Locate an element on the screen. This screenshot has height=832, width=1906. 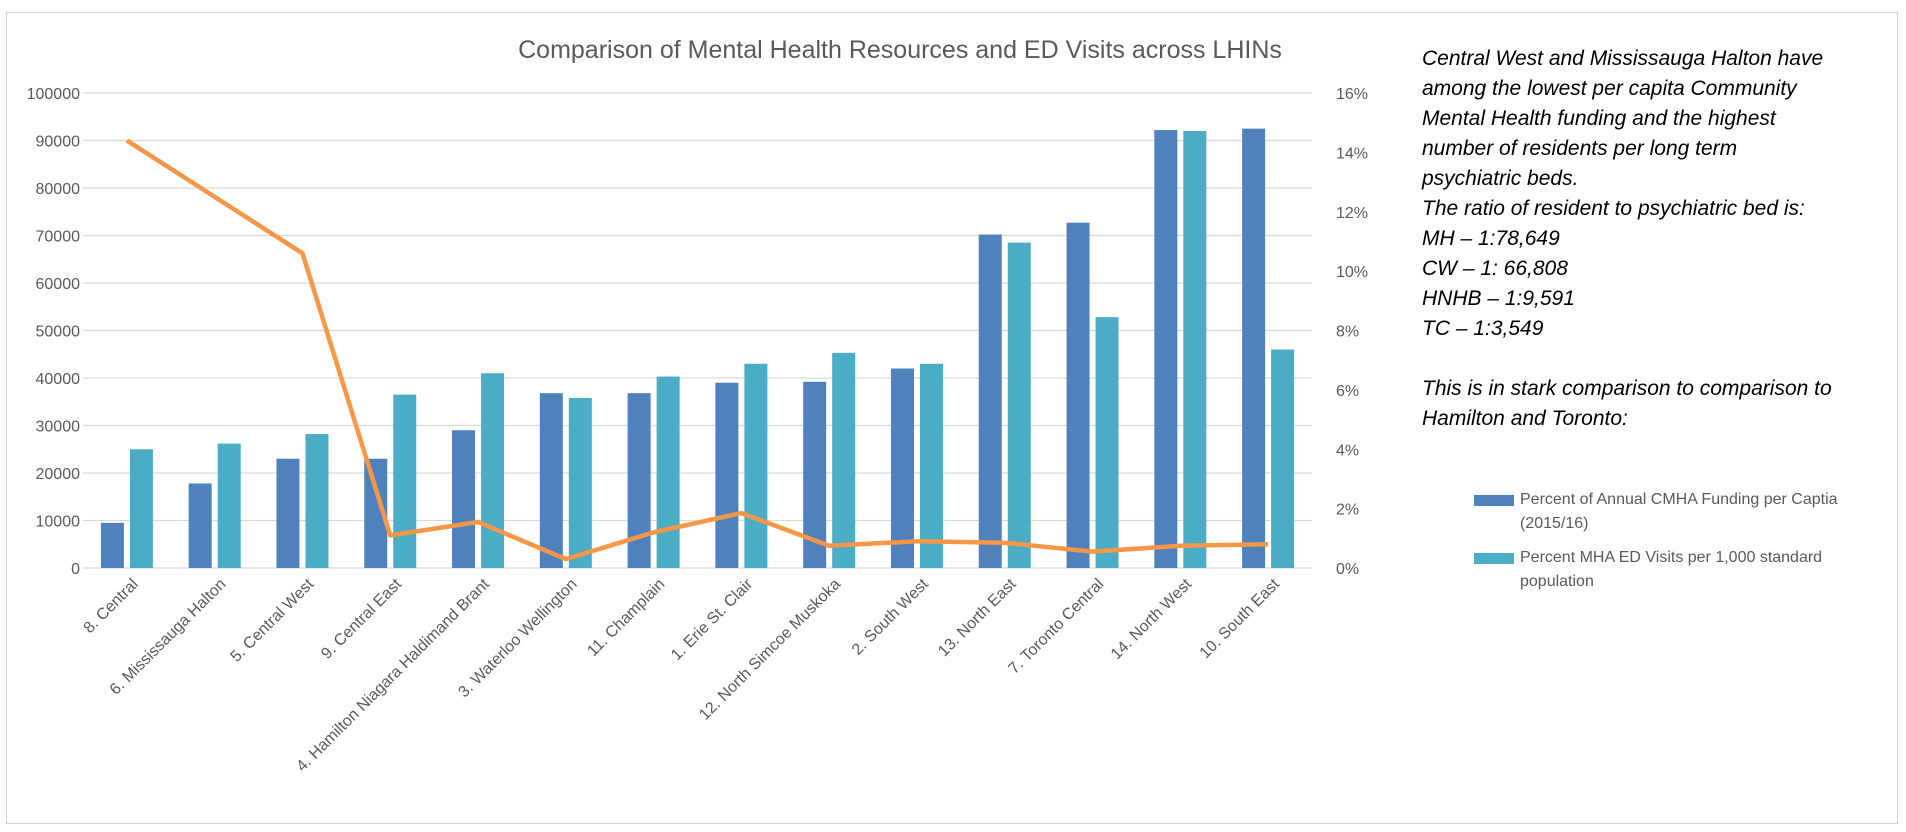
notes-line: Central West and Mississauga Halton have is located at coordinates (1623, 58).